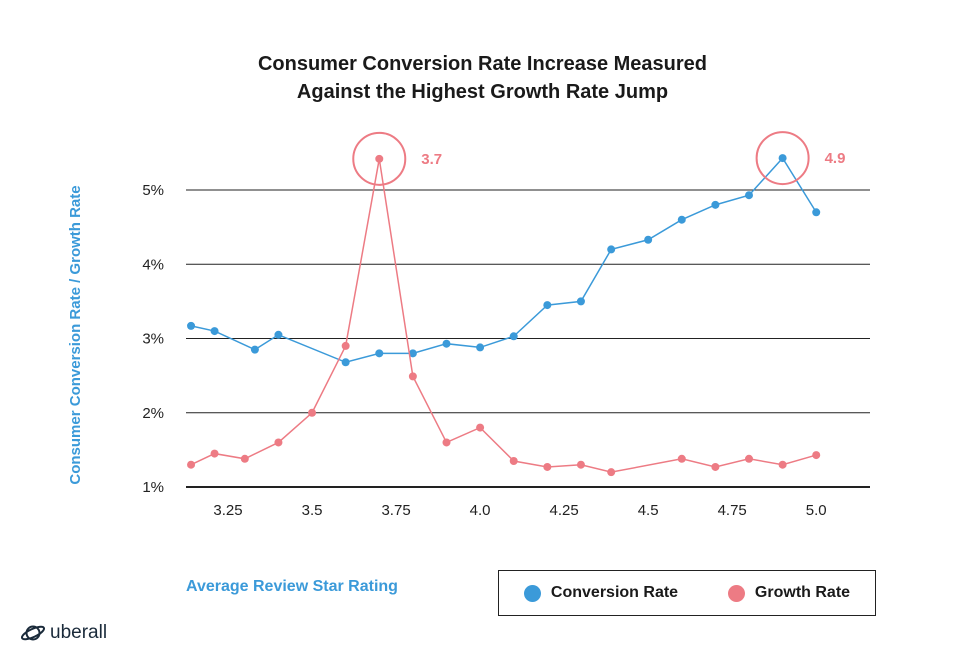 The width and height of the screenshot is (955, 653). Describe the element at coordinates (614, 592) in the screenshot. I see `legend-label-conversion-rate: Conversion Rate` at that location.